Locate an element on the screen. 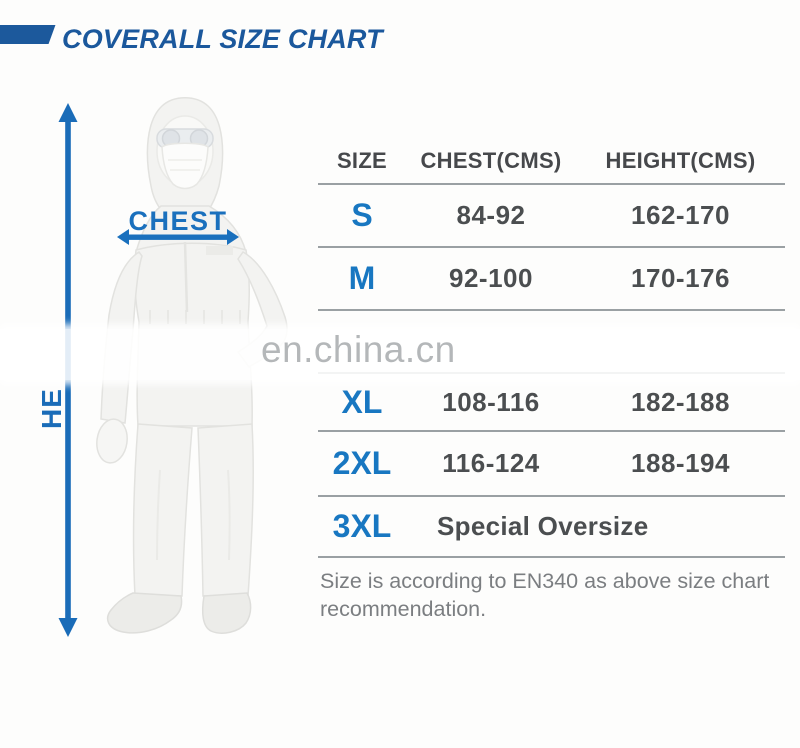 This screenshot has width=800, height=748. table-row-xl: XL 108-116 182-188 is located at coordinates (551, 403).